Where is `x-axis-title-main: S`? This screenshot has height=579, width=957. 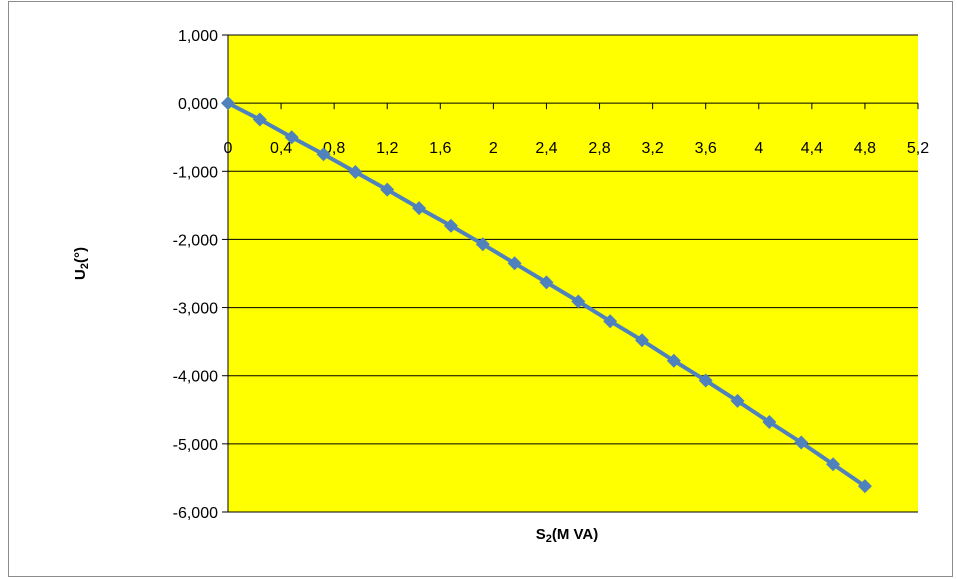 x-axis-title-main: S is located at coordinates (541, 534).